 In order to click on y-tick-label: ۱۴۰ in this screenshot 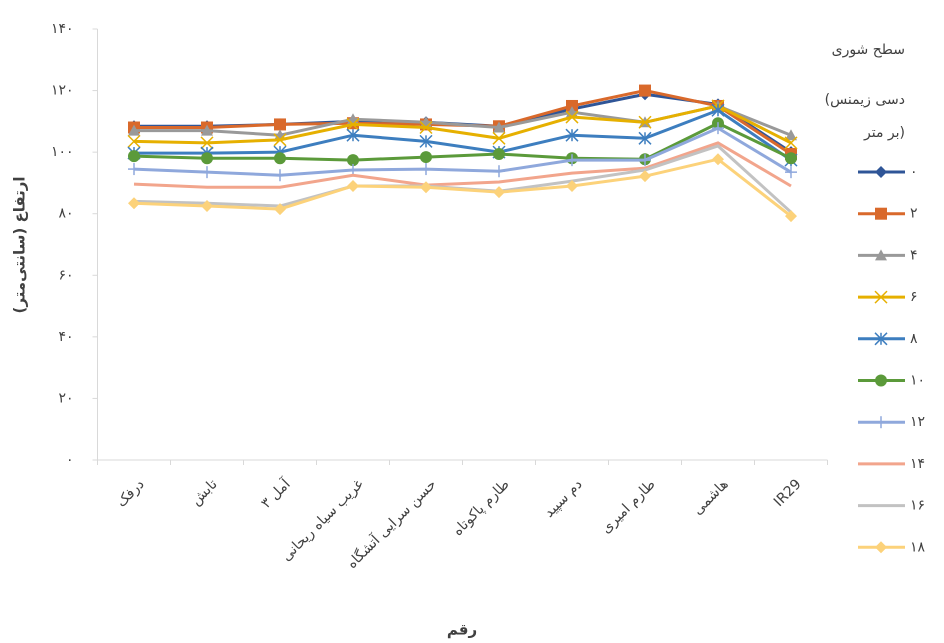, I will do `click(62, 29)`.